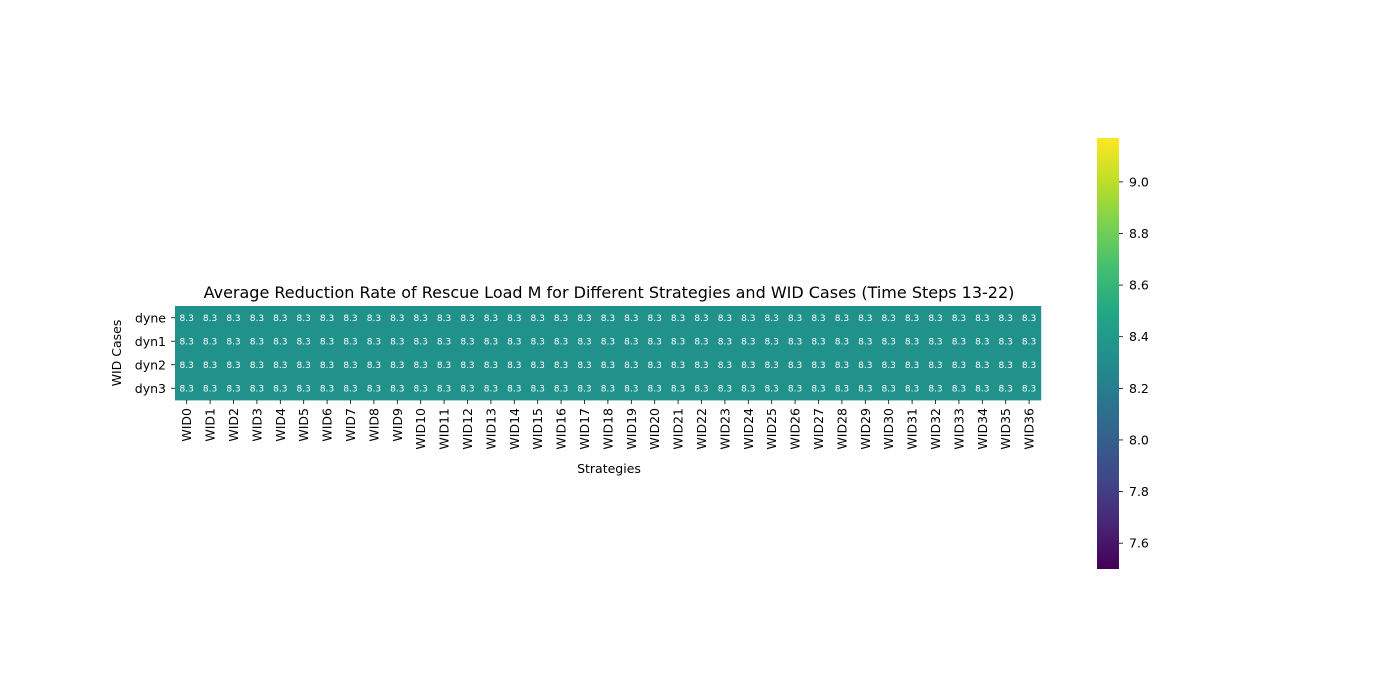 The image size is (1400, 700). Describe the element at coordinates (607, 429) in the screenshot. I see `x-tick-label: WID18` at that location.